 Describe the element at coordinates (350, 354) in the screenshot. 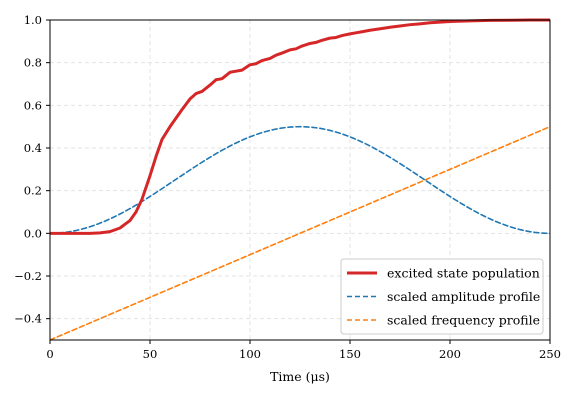

I see `x-tick-label: 150` at that location.